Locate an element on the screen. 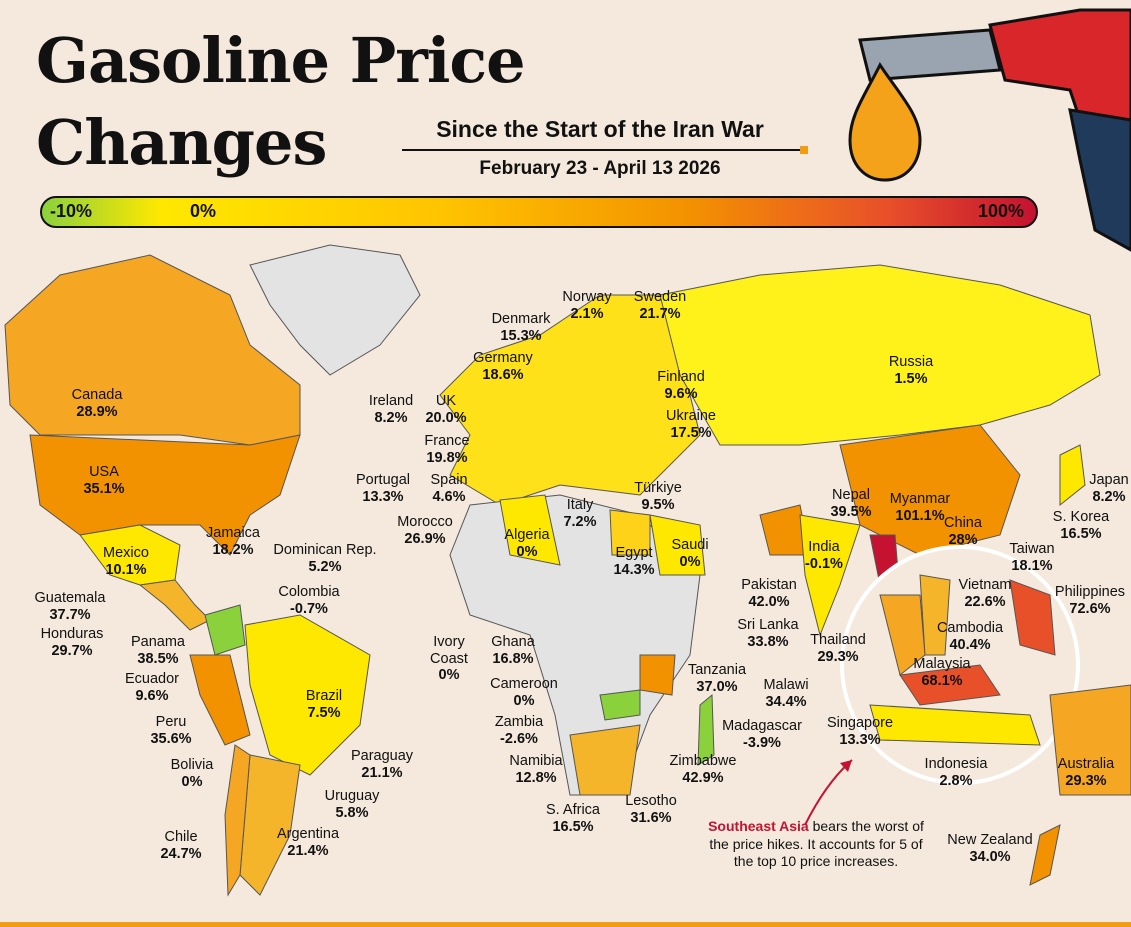 The image size is (1131, 927). label-italy: Italy 7.2% is located at coordinates (580, 513).